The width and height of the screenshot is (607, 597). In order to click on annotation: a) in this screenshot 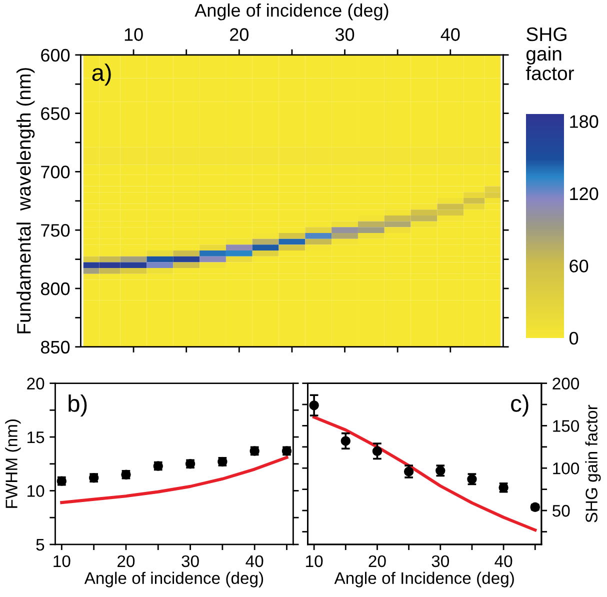, I will do `click(101, 75)`.